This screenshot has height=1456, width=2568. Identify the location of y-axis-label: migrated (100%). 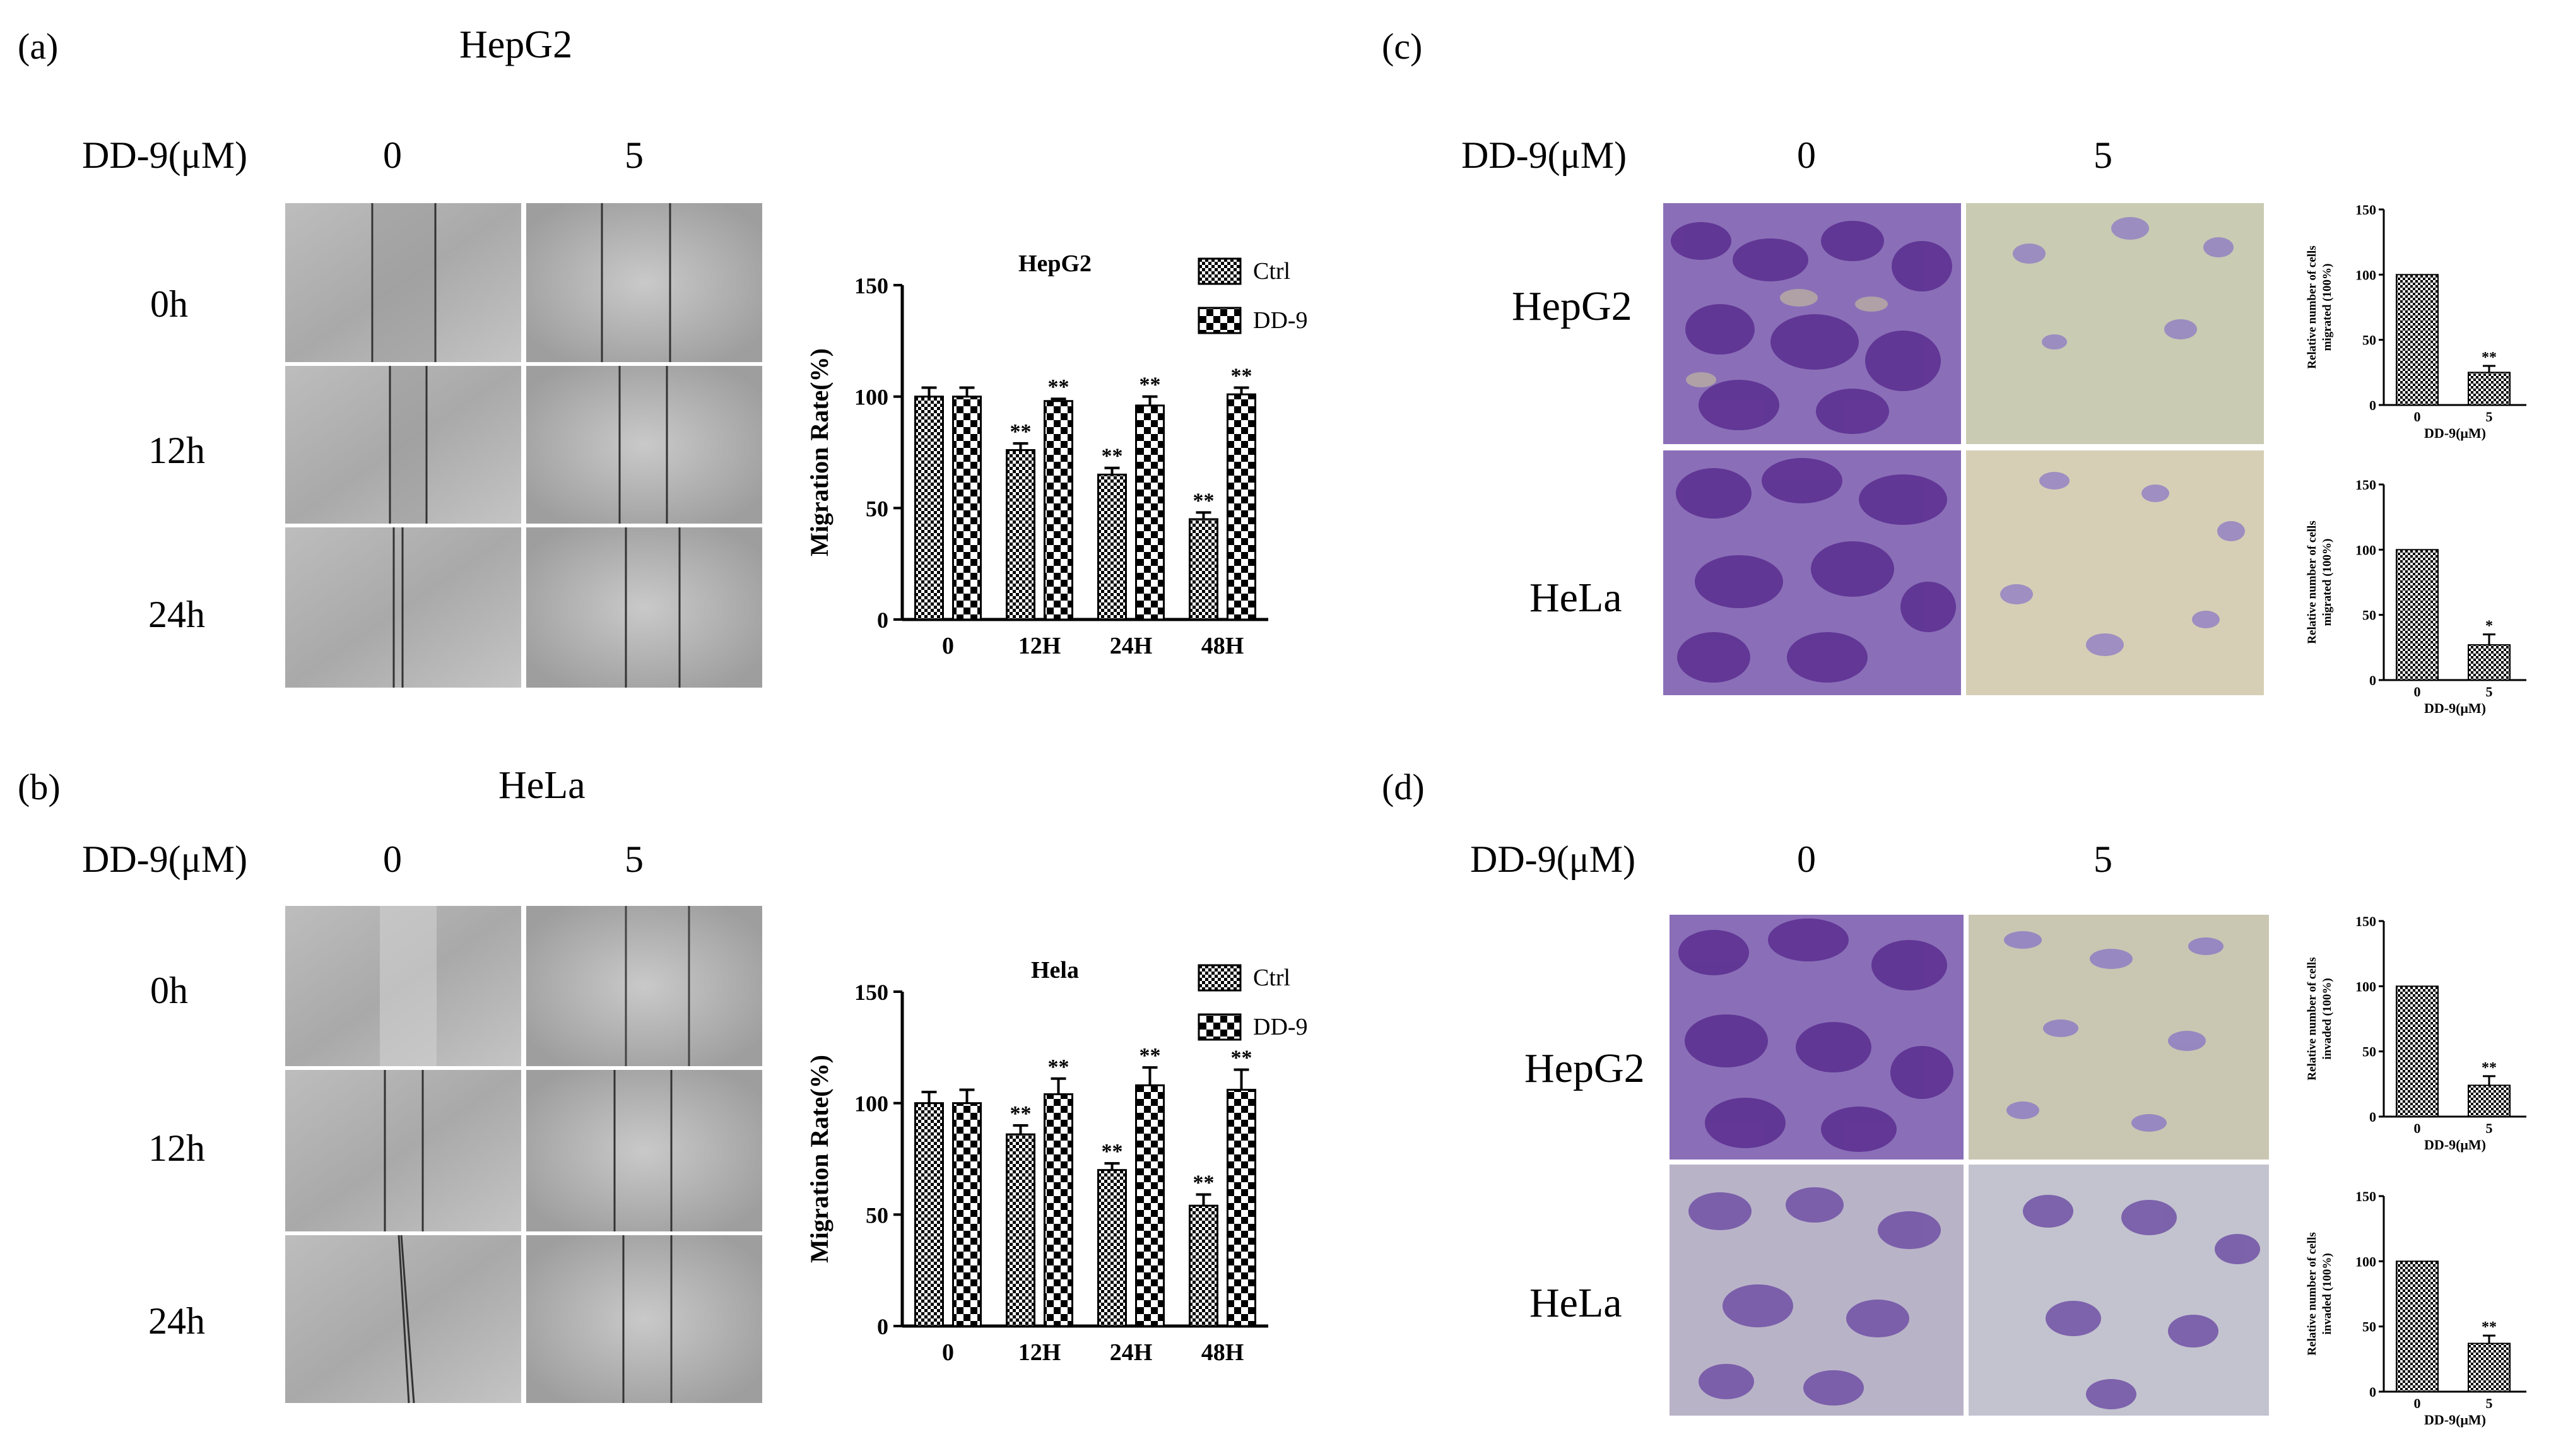
(2328, 582).